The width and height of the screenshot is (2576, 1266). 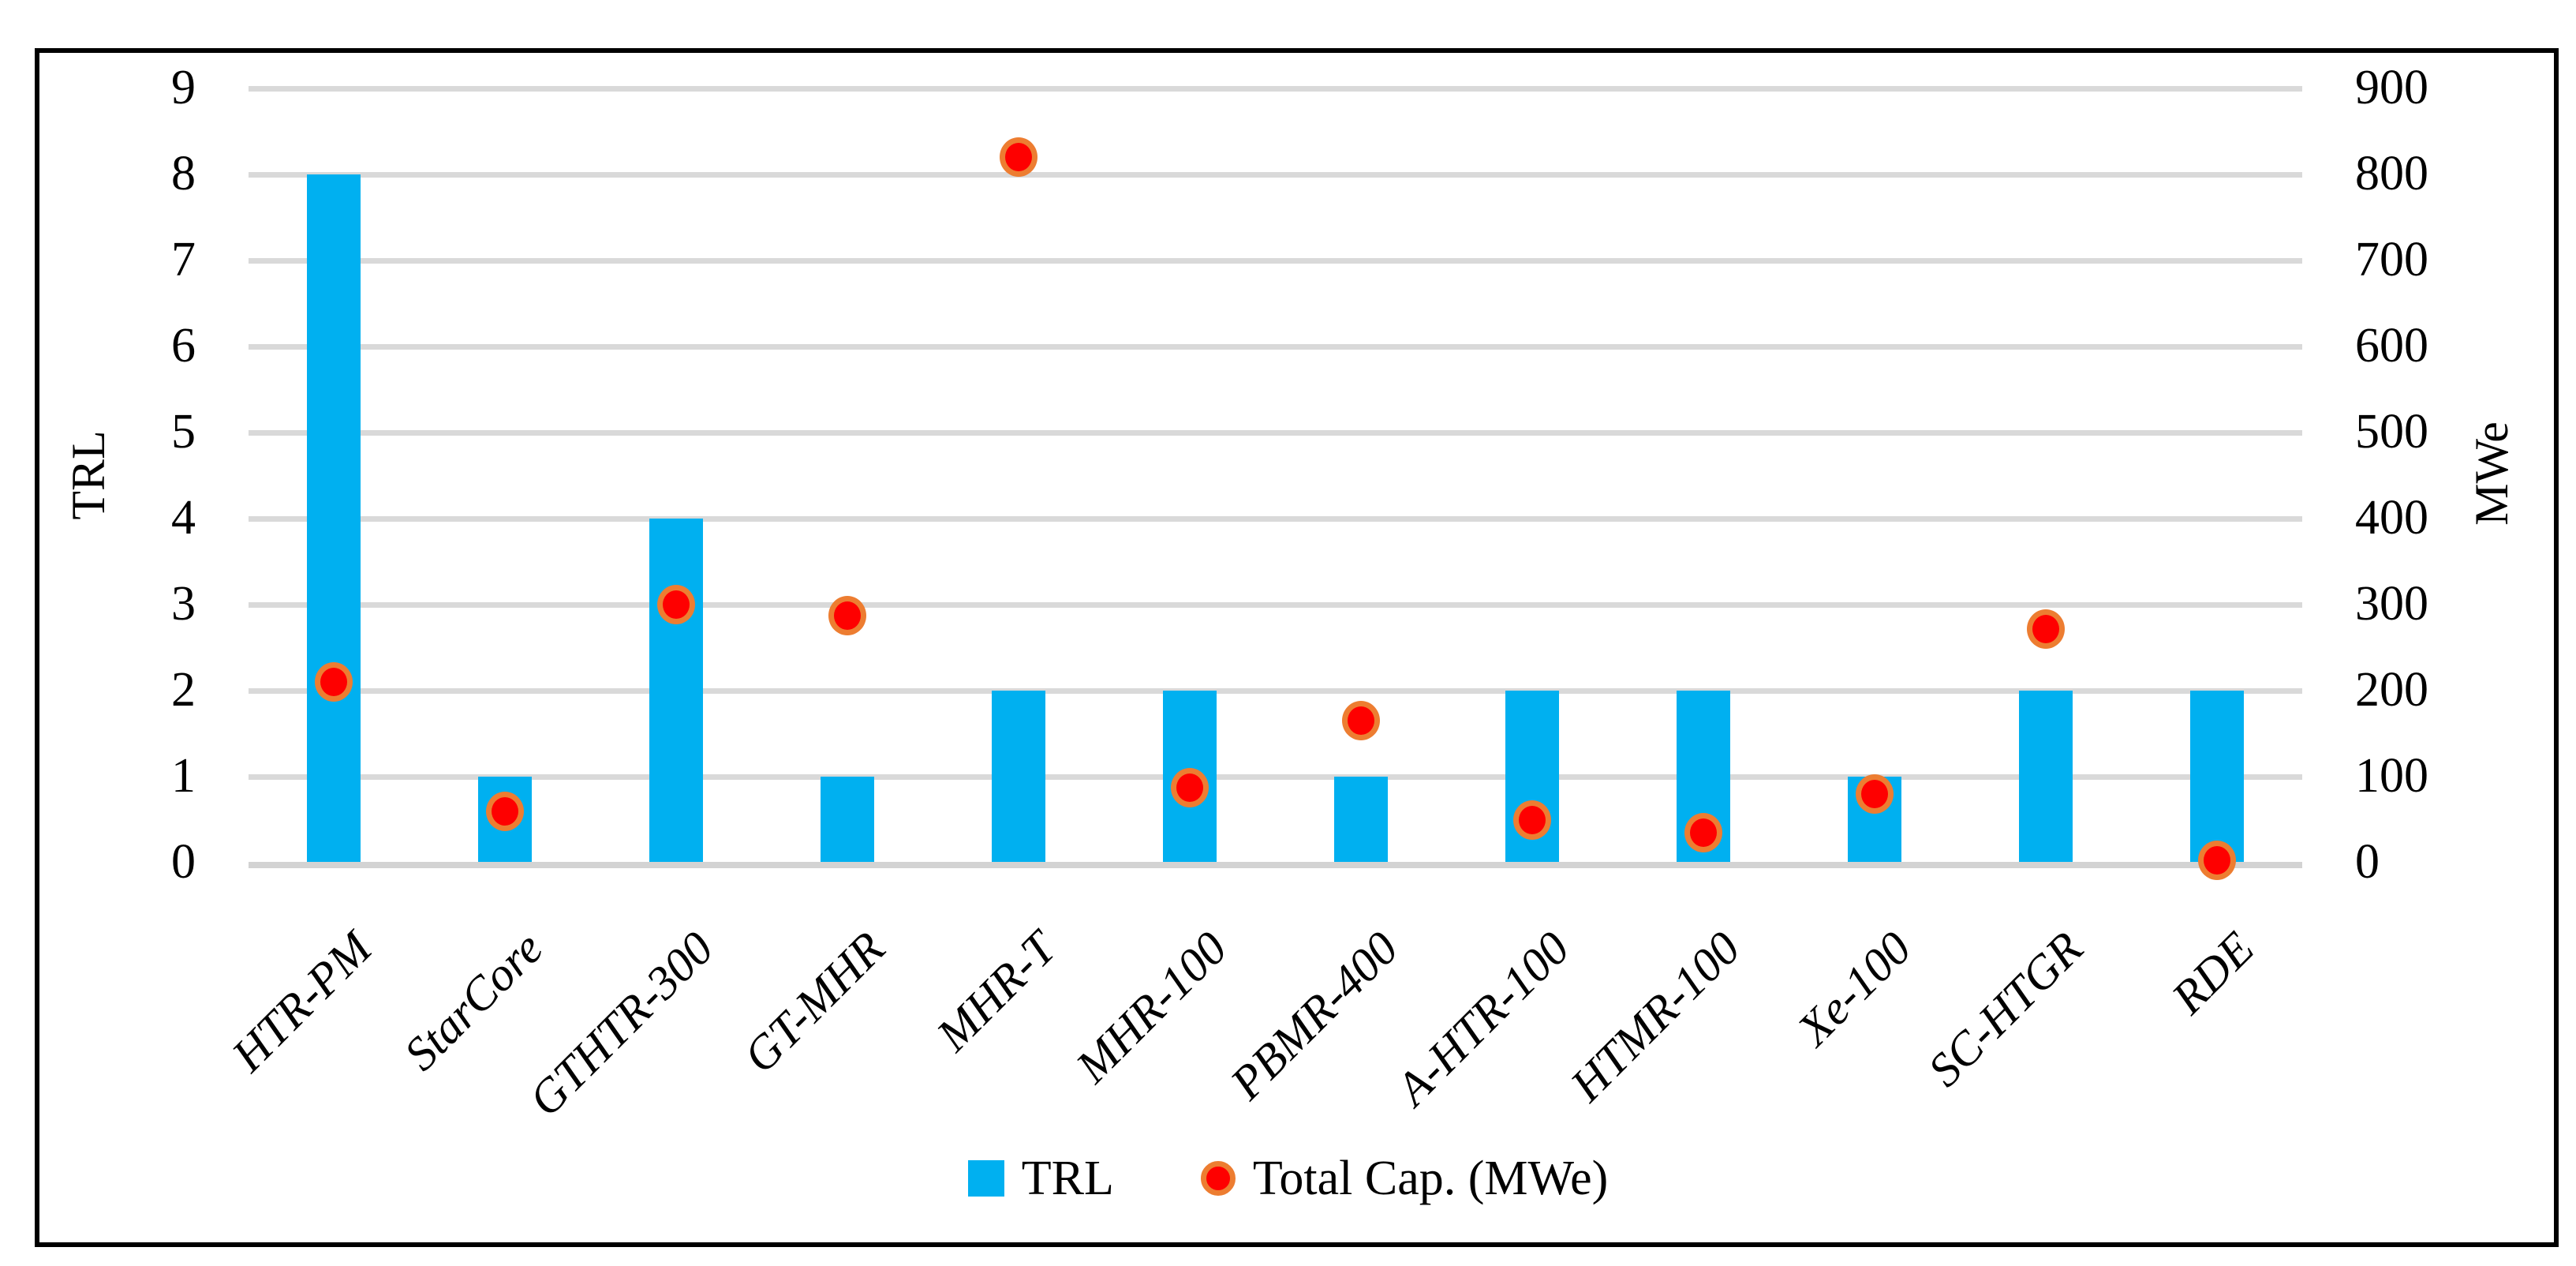 I want to click on marker-SC-HTGR, so click(x=2045, y=629).